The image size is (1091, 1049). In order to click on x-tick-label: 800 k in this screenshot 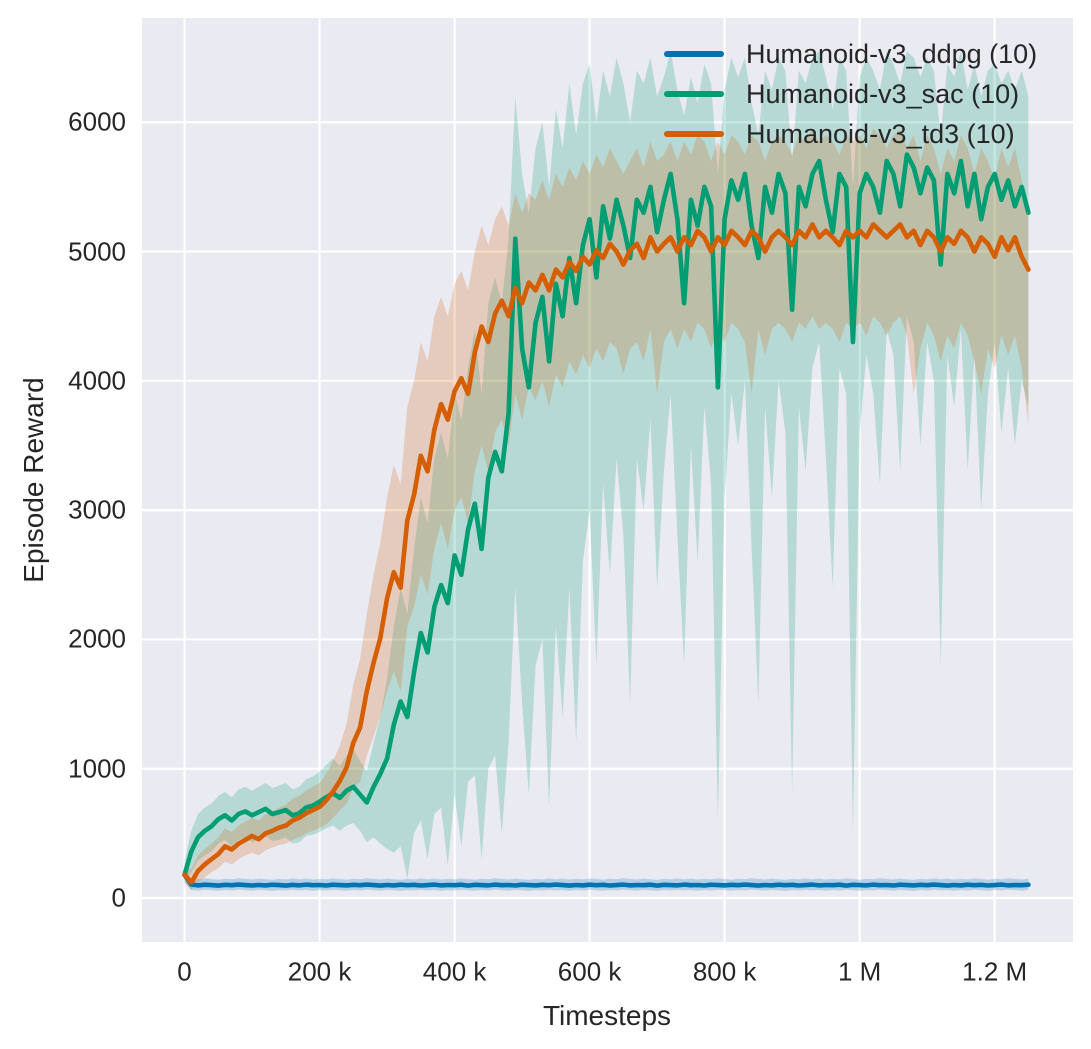, I will do `click(724, 971)`.